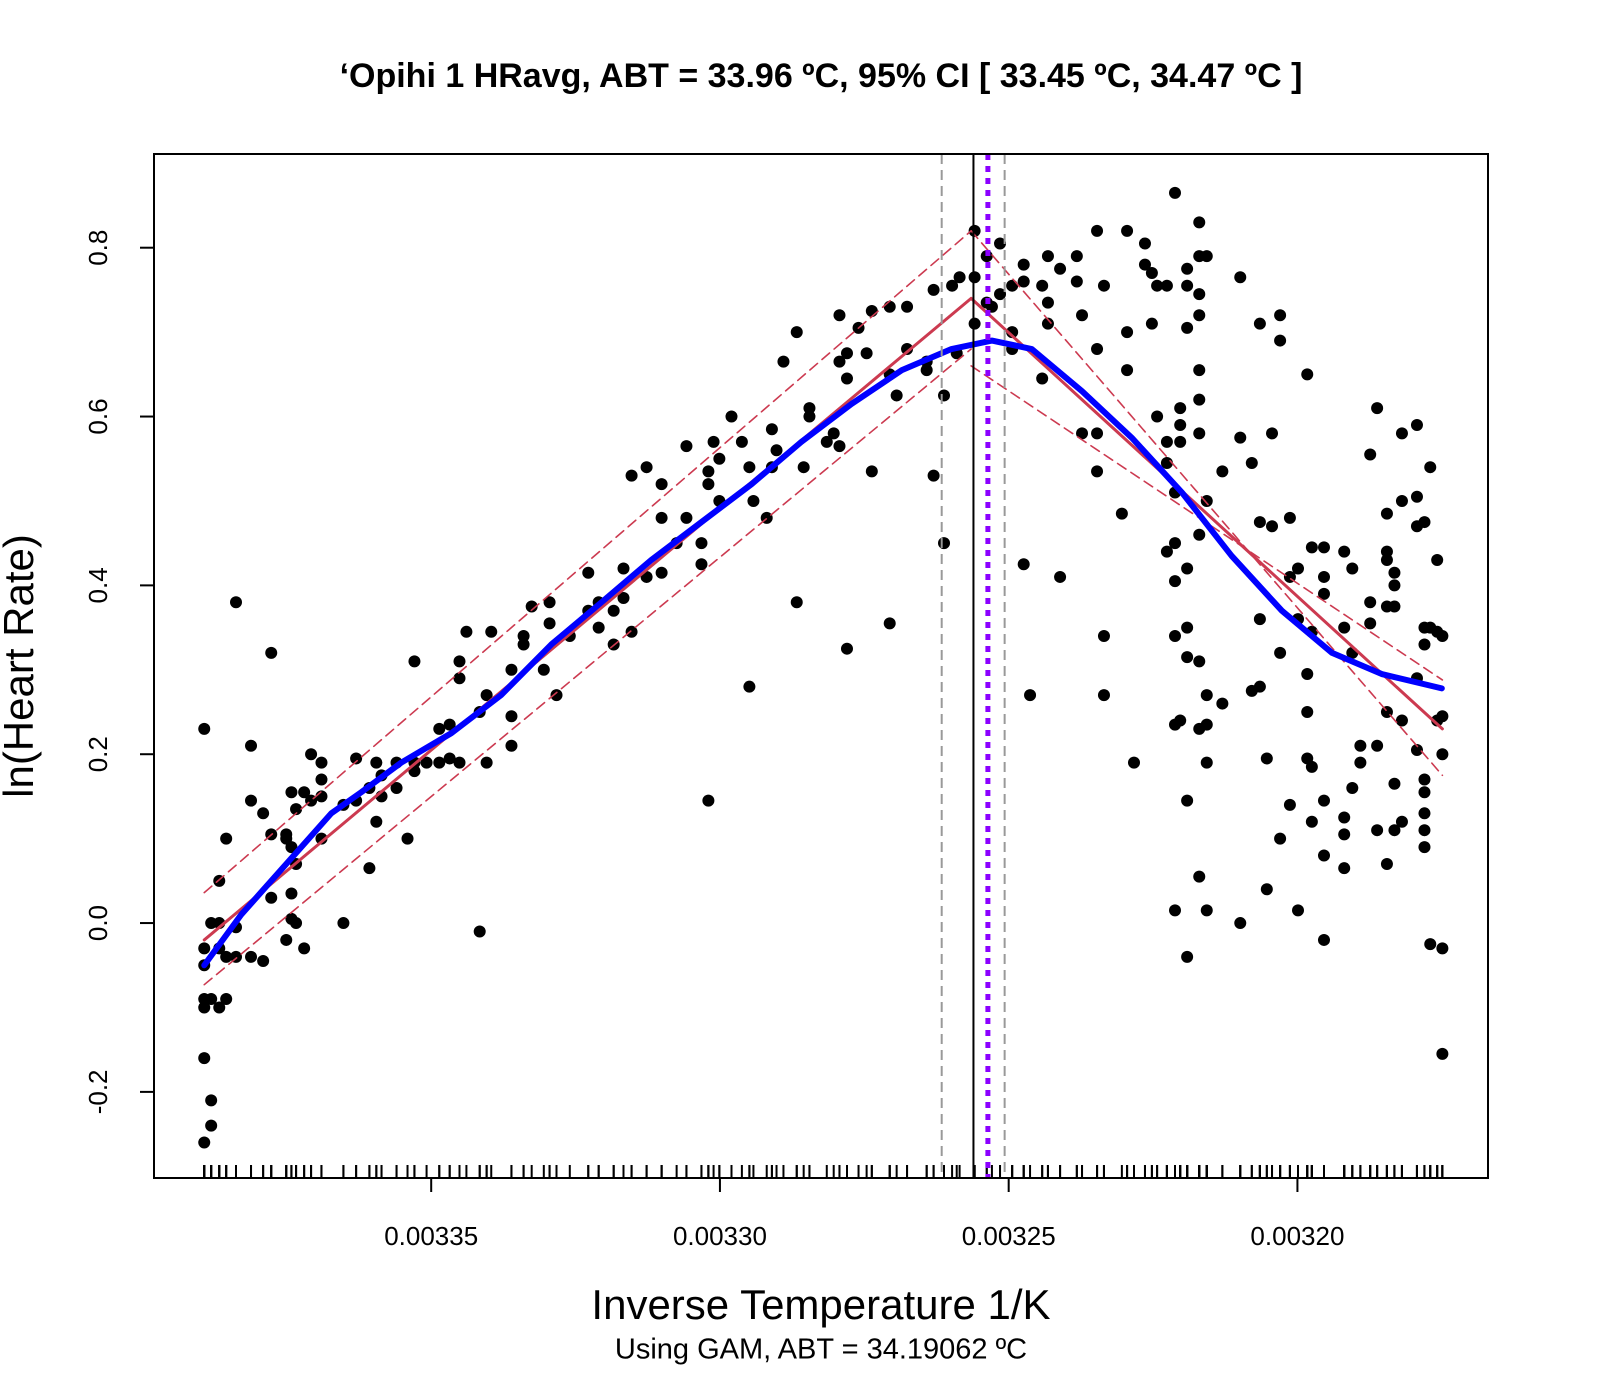  Describe the element at coordinates (1207, 503) in the screenshot. I see `fit-line` at that location.